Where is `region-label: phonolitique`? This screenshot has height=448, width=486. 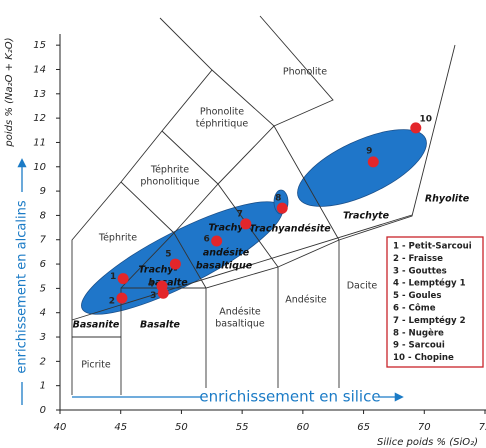
region-label: phonolitique is located at coordinates (169, 182).